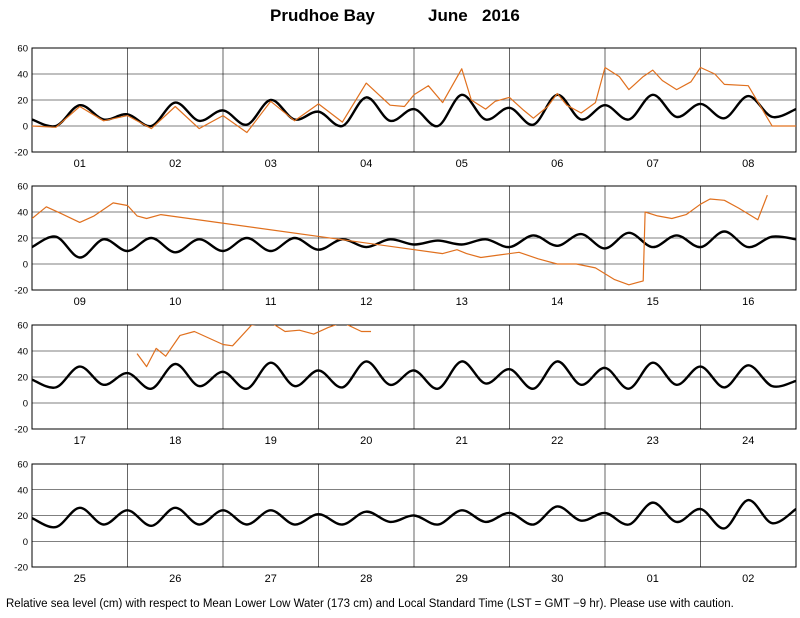  What do you see at coordinates (322, 15) in the screenshot?
I see `station-name: Prudhoe Bay` at bounding box center [322, 15].